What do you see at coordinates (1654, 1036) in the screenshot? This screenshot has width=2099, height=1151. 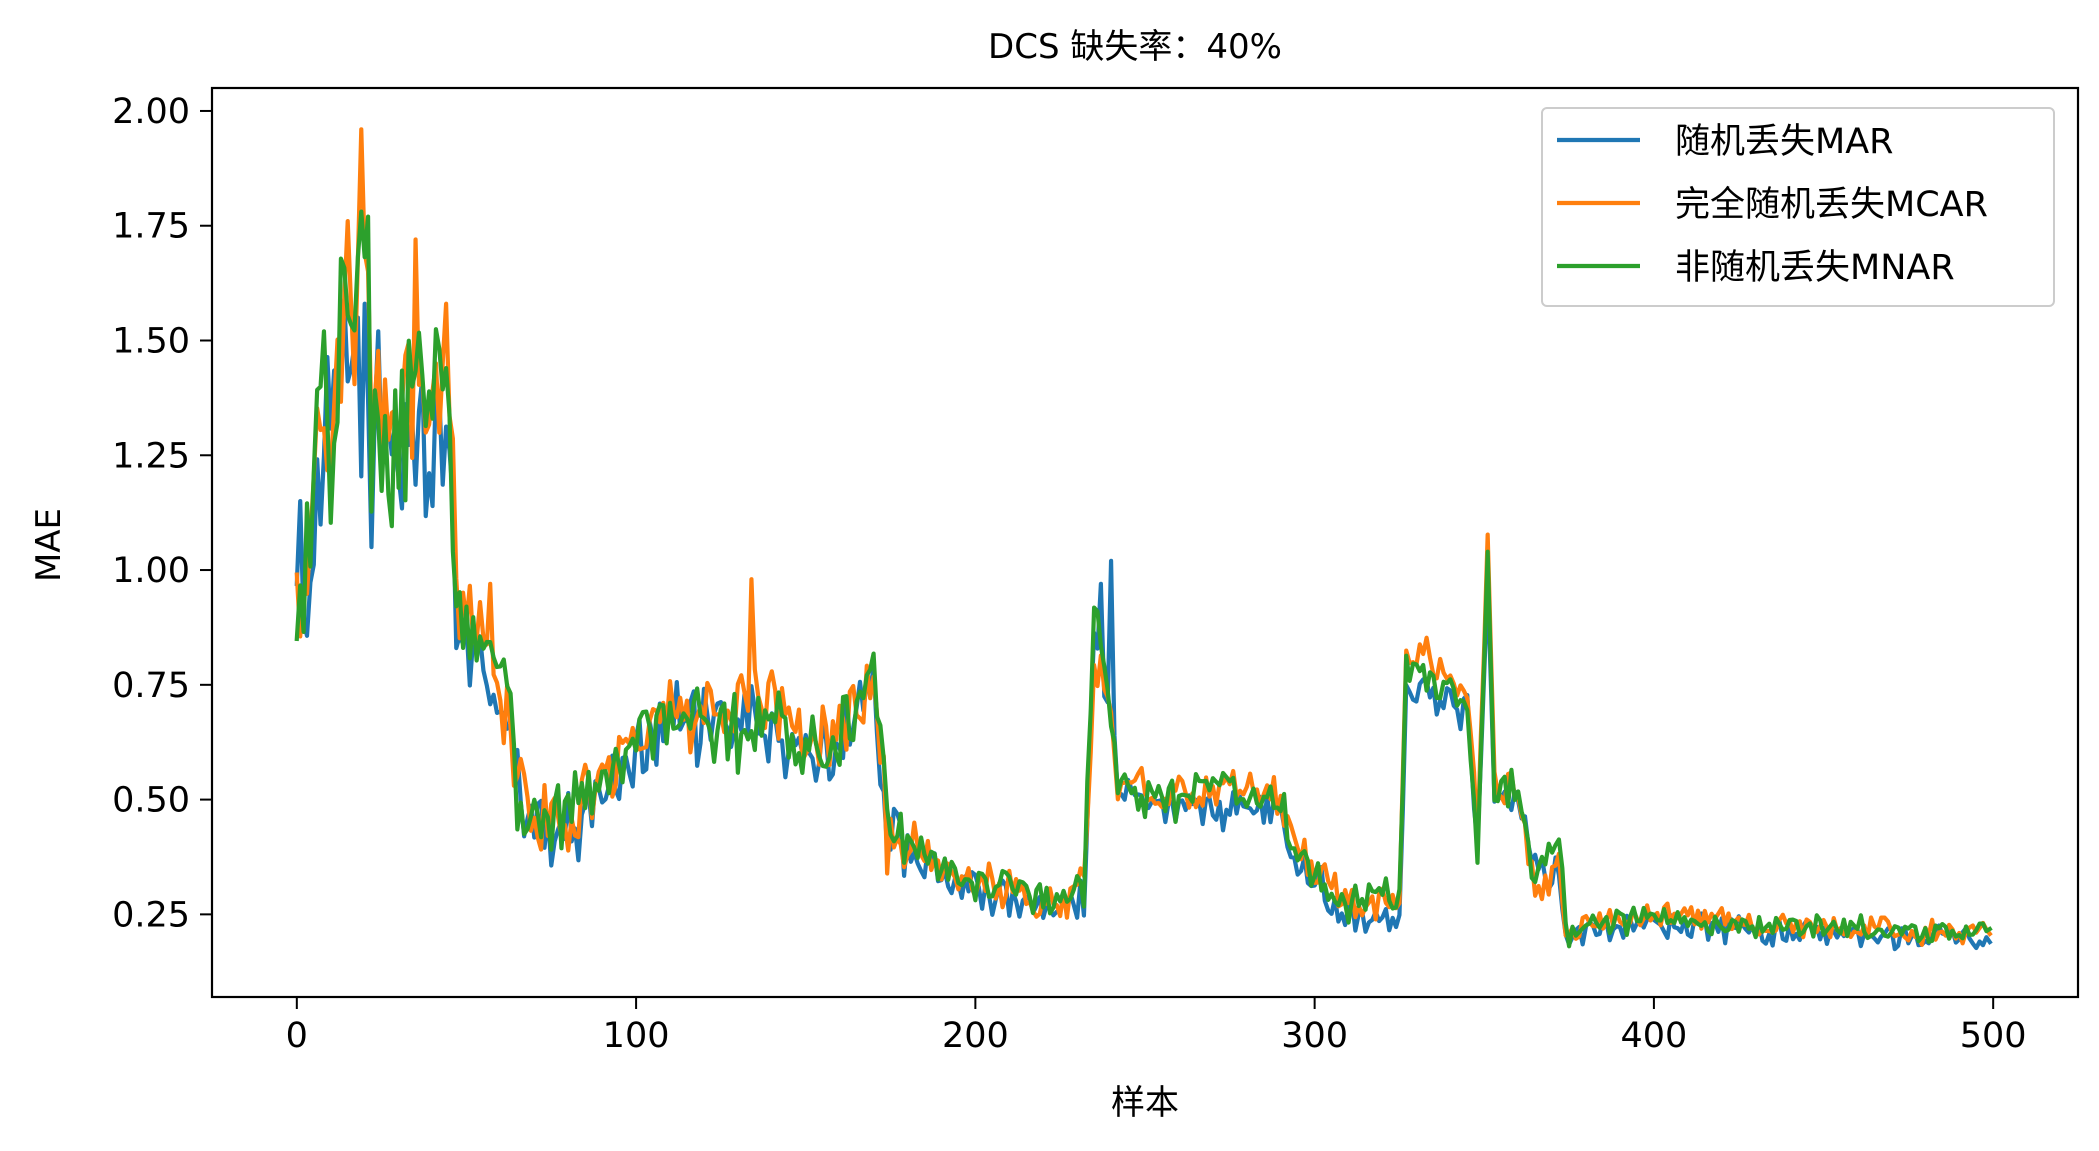 I see `x-tick-label: 400` at bounding box center [1654, 1036].